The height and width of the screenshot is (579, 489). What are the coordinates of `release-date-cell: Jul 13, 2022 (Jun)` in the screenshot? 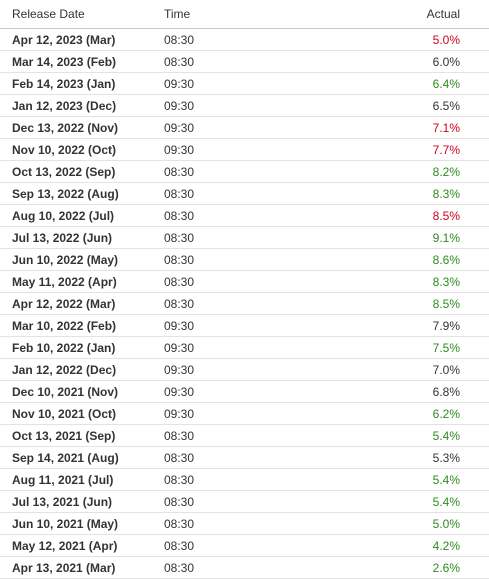 It's located at (62, 237).